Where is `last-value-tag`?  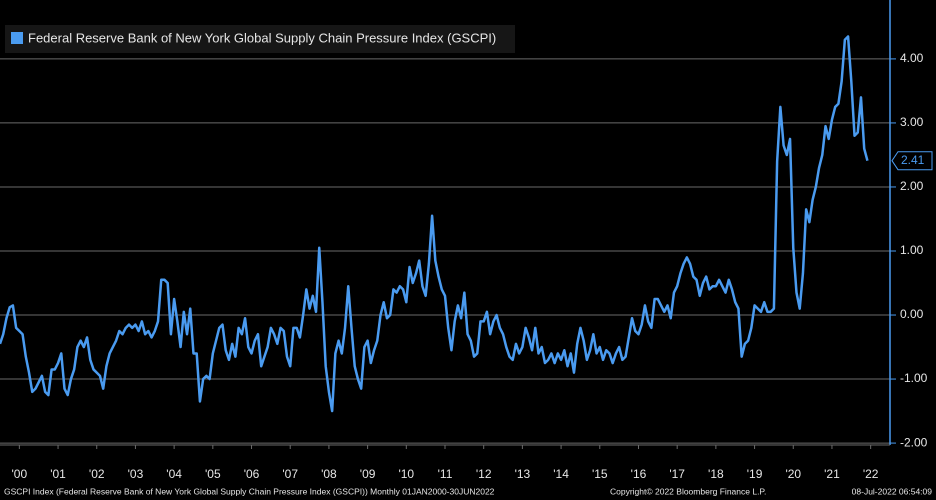
last-value-tag is located at coordinates (912, 161).